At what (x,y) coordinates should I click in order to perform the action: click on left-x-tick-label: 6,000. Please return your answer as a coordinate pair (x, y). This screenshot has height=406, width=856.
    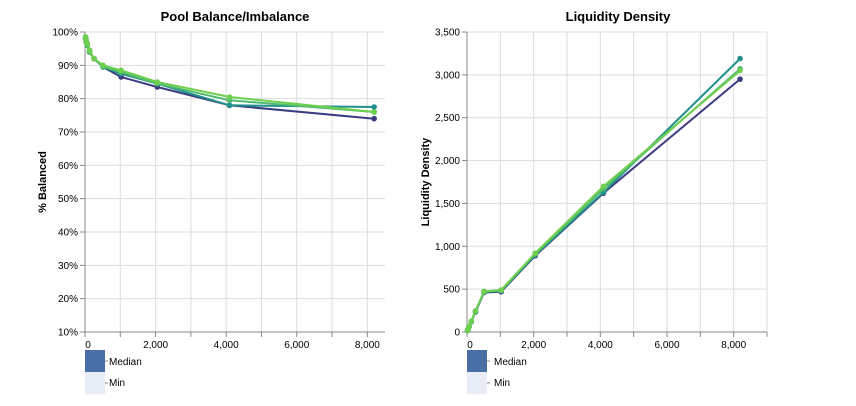
    Looking at the image, I should click on (296, 345).